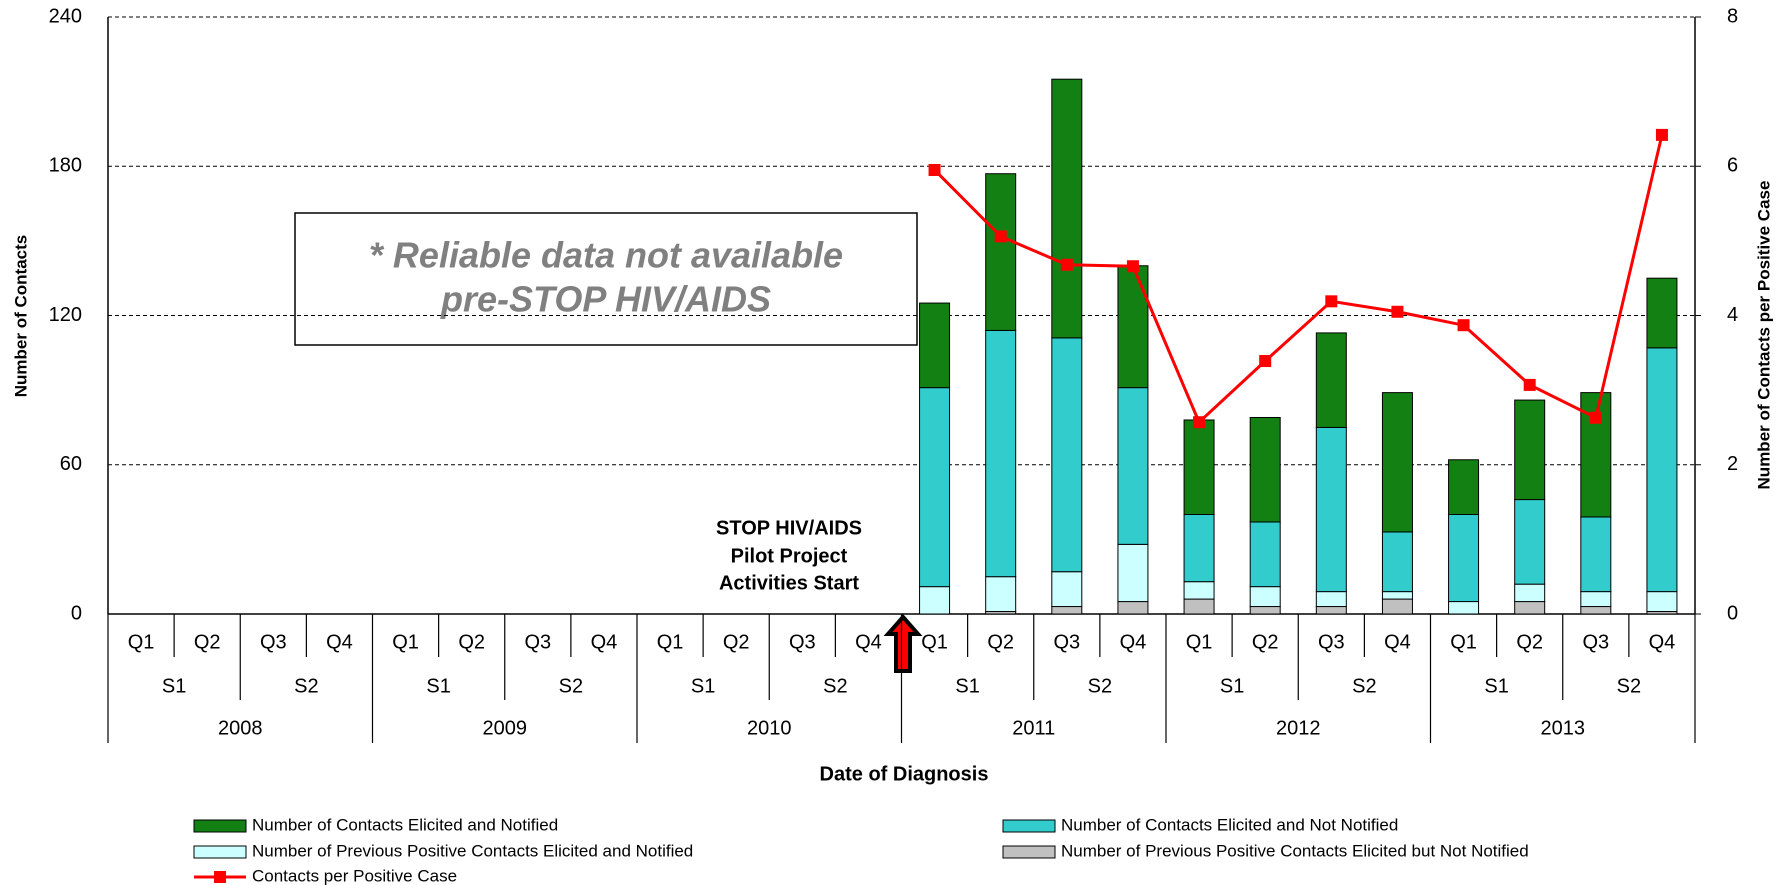 The height and width of the screenshot is (885, 1783). Describe the element at coordinates (71, 464) in the screenshot. I see `y-tick-label: 60` at that location.